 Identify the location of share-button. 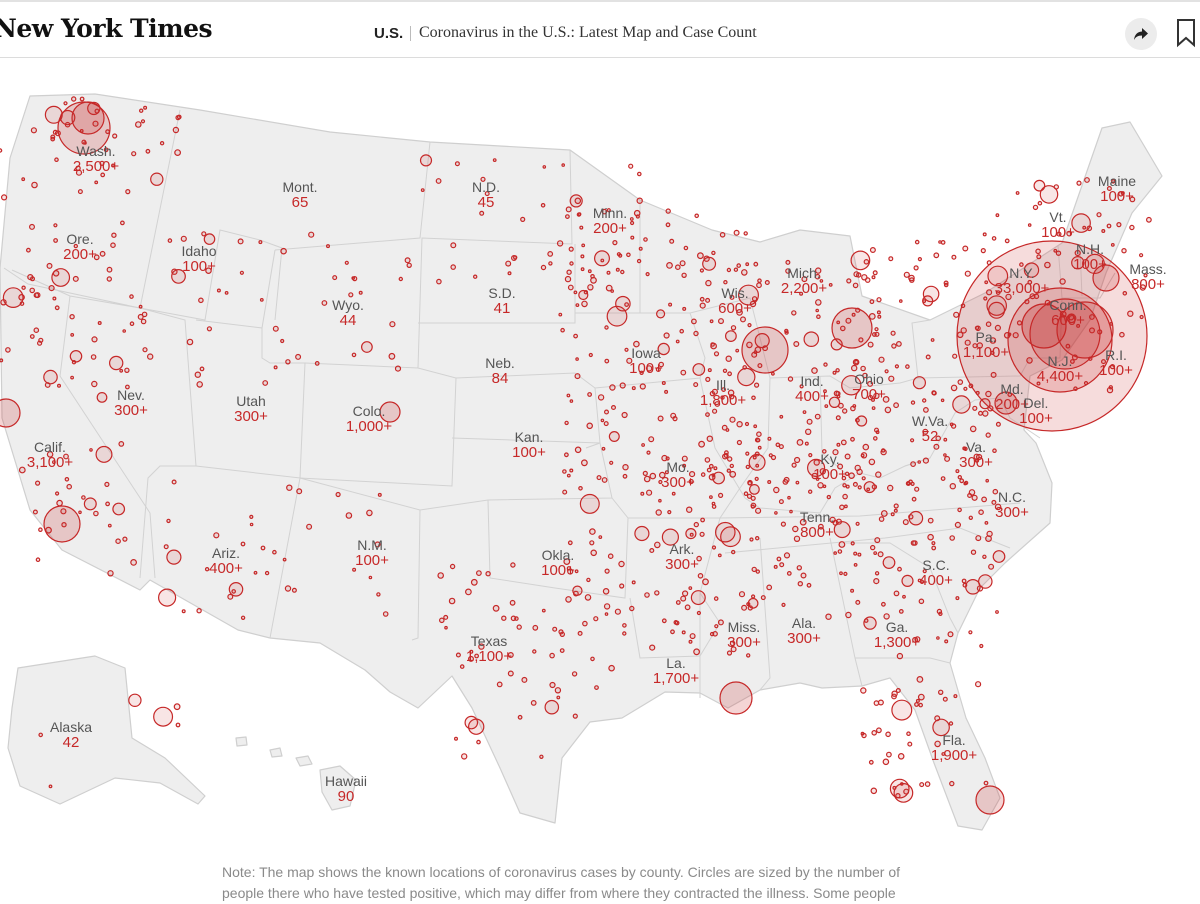
(1141, 34).